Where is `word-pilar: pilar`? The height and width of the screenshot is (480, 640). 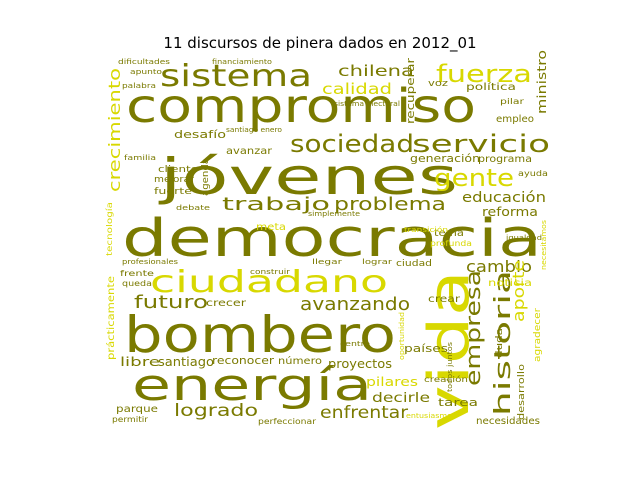 word-pilar: pilar is located at coordinates (512, 101).